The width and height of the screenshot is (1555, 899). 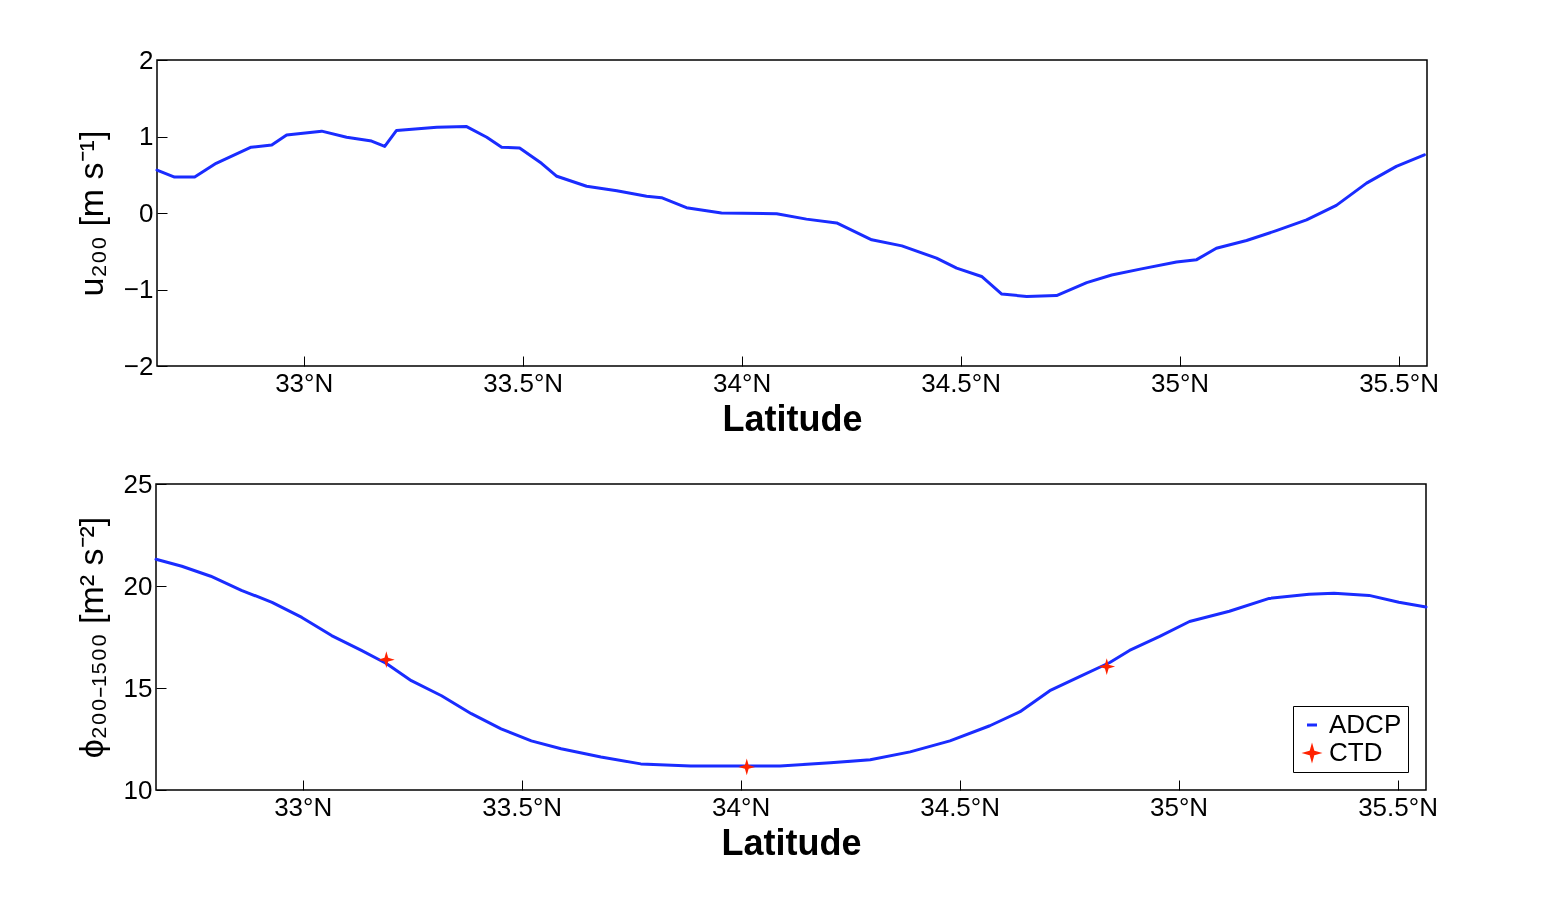 I want to click on y-tick-label: 1, so click(x=146, y=136).